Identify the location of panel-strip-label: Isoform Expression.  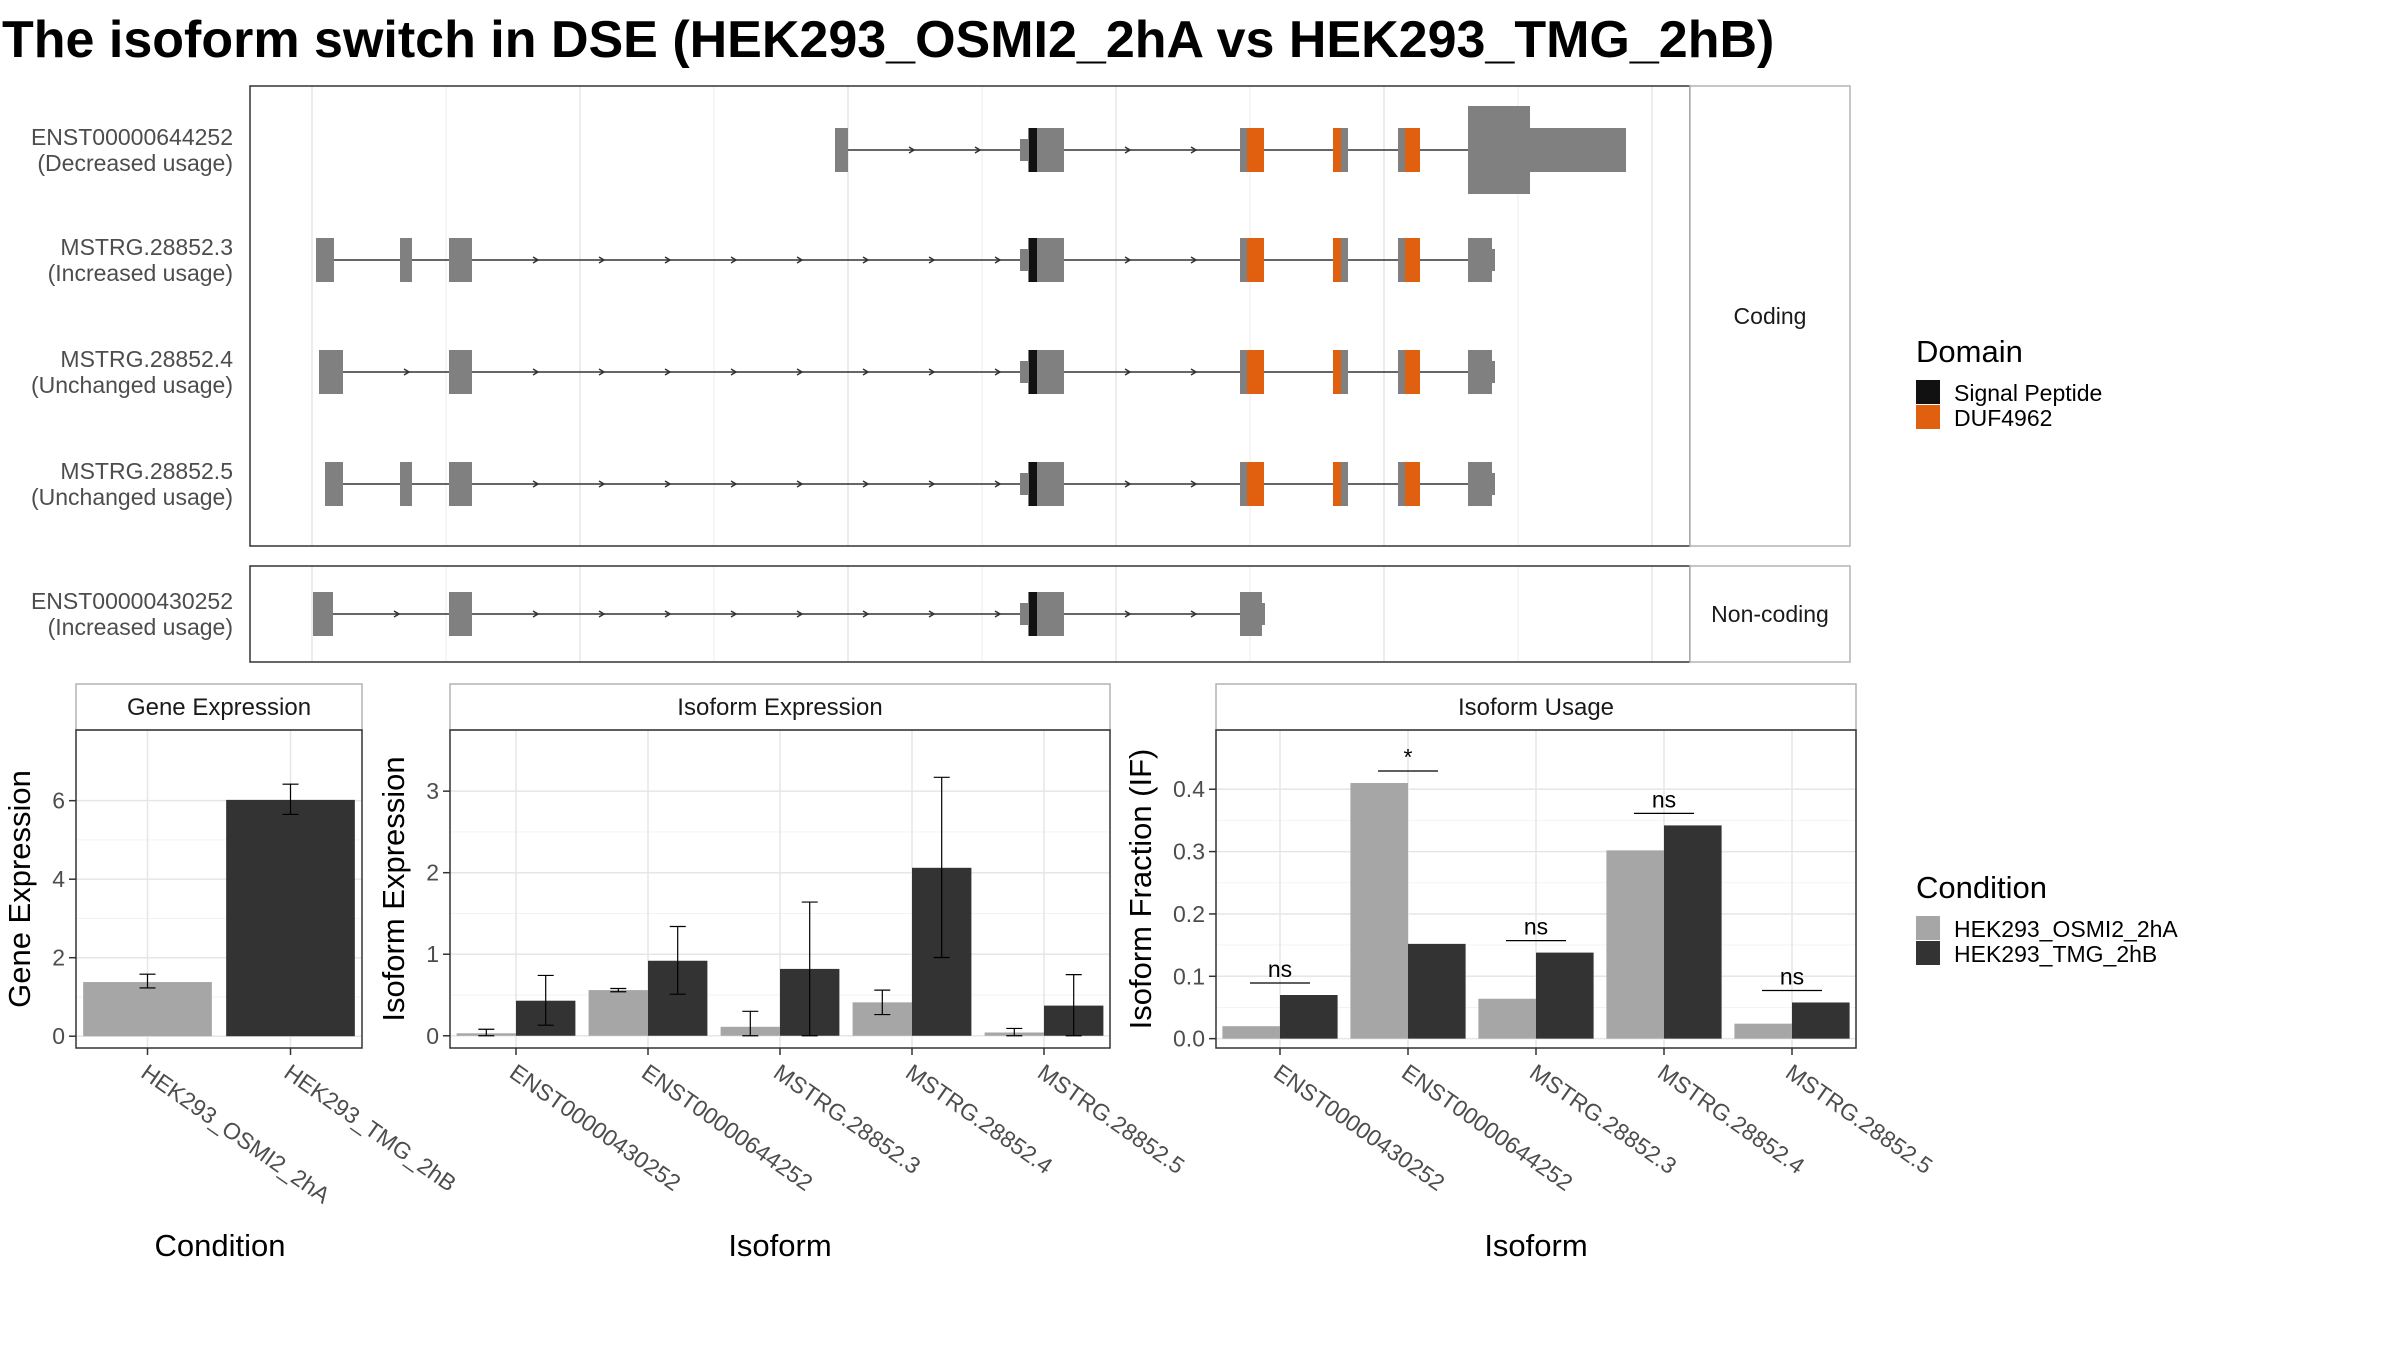
(779, 707).